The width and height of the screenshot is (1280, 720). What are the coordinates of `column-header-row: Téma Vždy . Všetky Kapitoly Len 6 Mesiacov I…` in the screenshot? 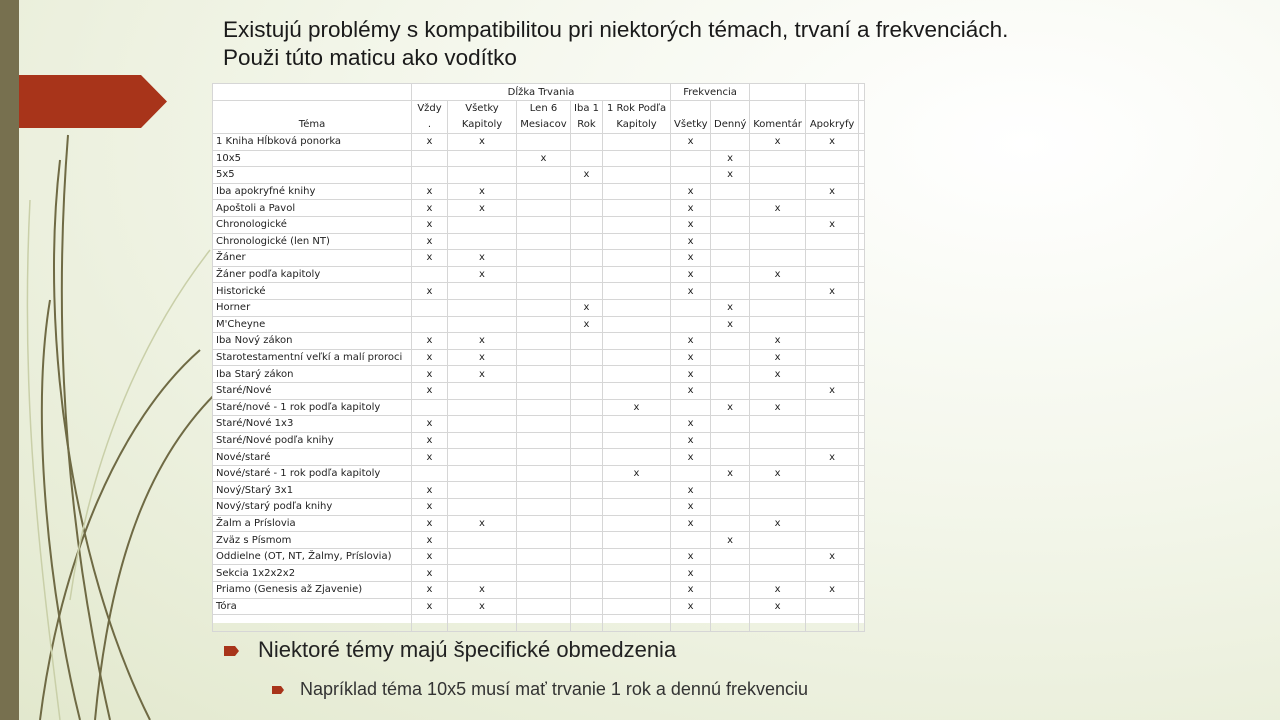 It's located at (539, 117).